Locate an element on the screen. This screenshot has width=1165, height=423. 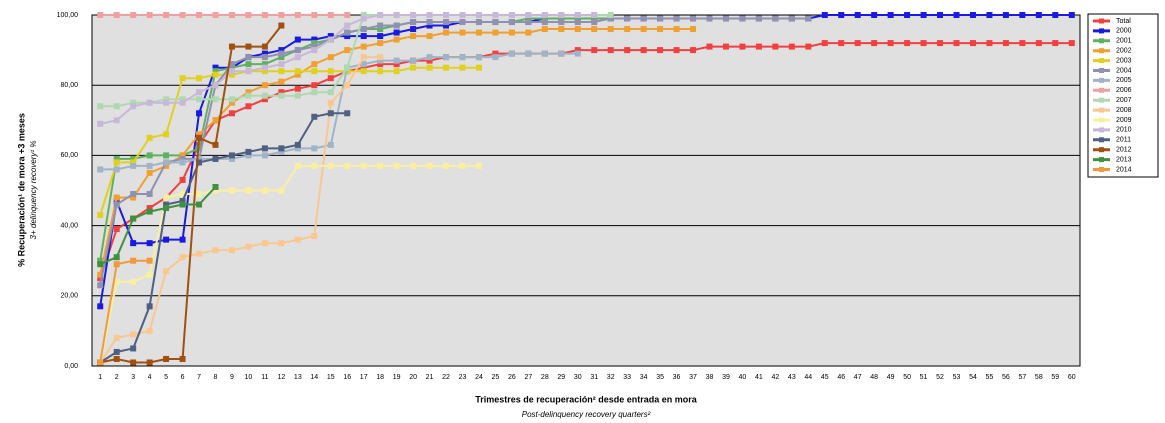
x-tick-label: 18 is located at coordinates (380, 377).